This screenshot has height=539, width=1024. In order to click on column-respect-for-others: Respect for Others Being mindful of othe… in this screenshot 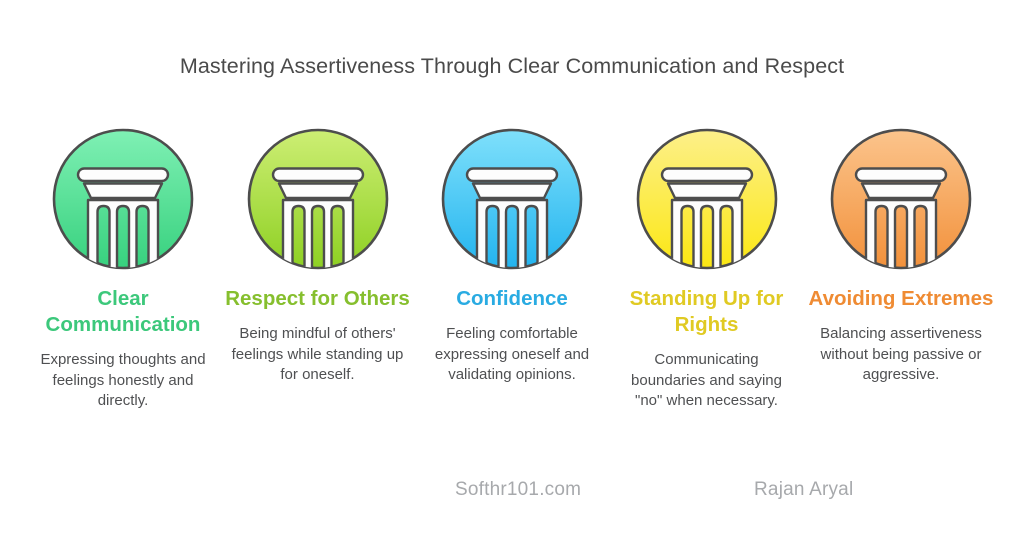, I will do `click(318, 257)`.